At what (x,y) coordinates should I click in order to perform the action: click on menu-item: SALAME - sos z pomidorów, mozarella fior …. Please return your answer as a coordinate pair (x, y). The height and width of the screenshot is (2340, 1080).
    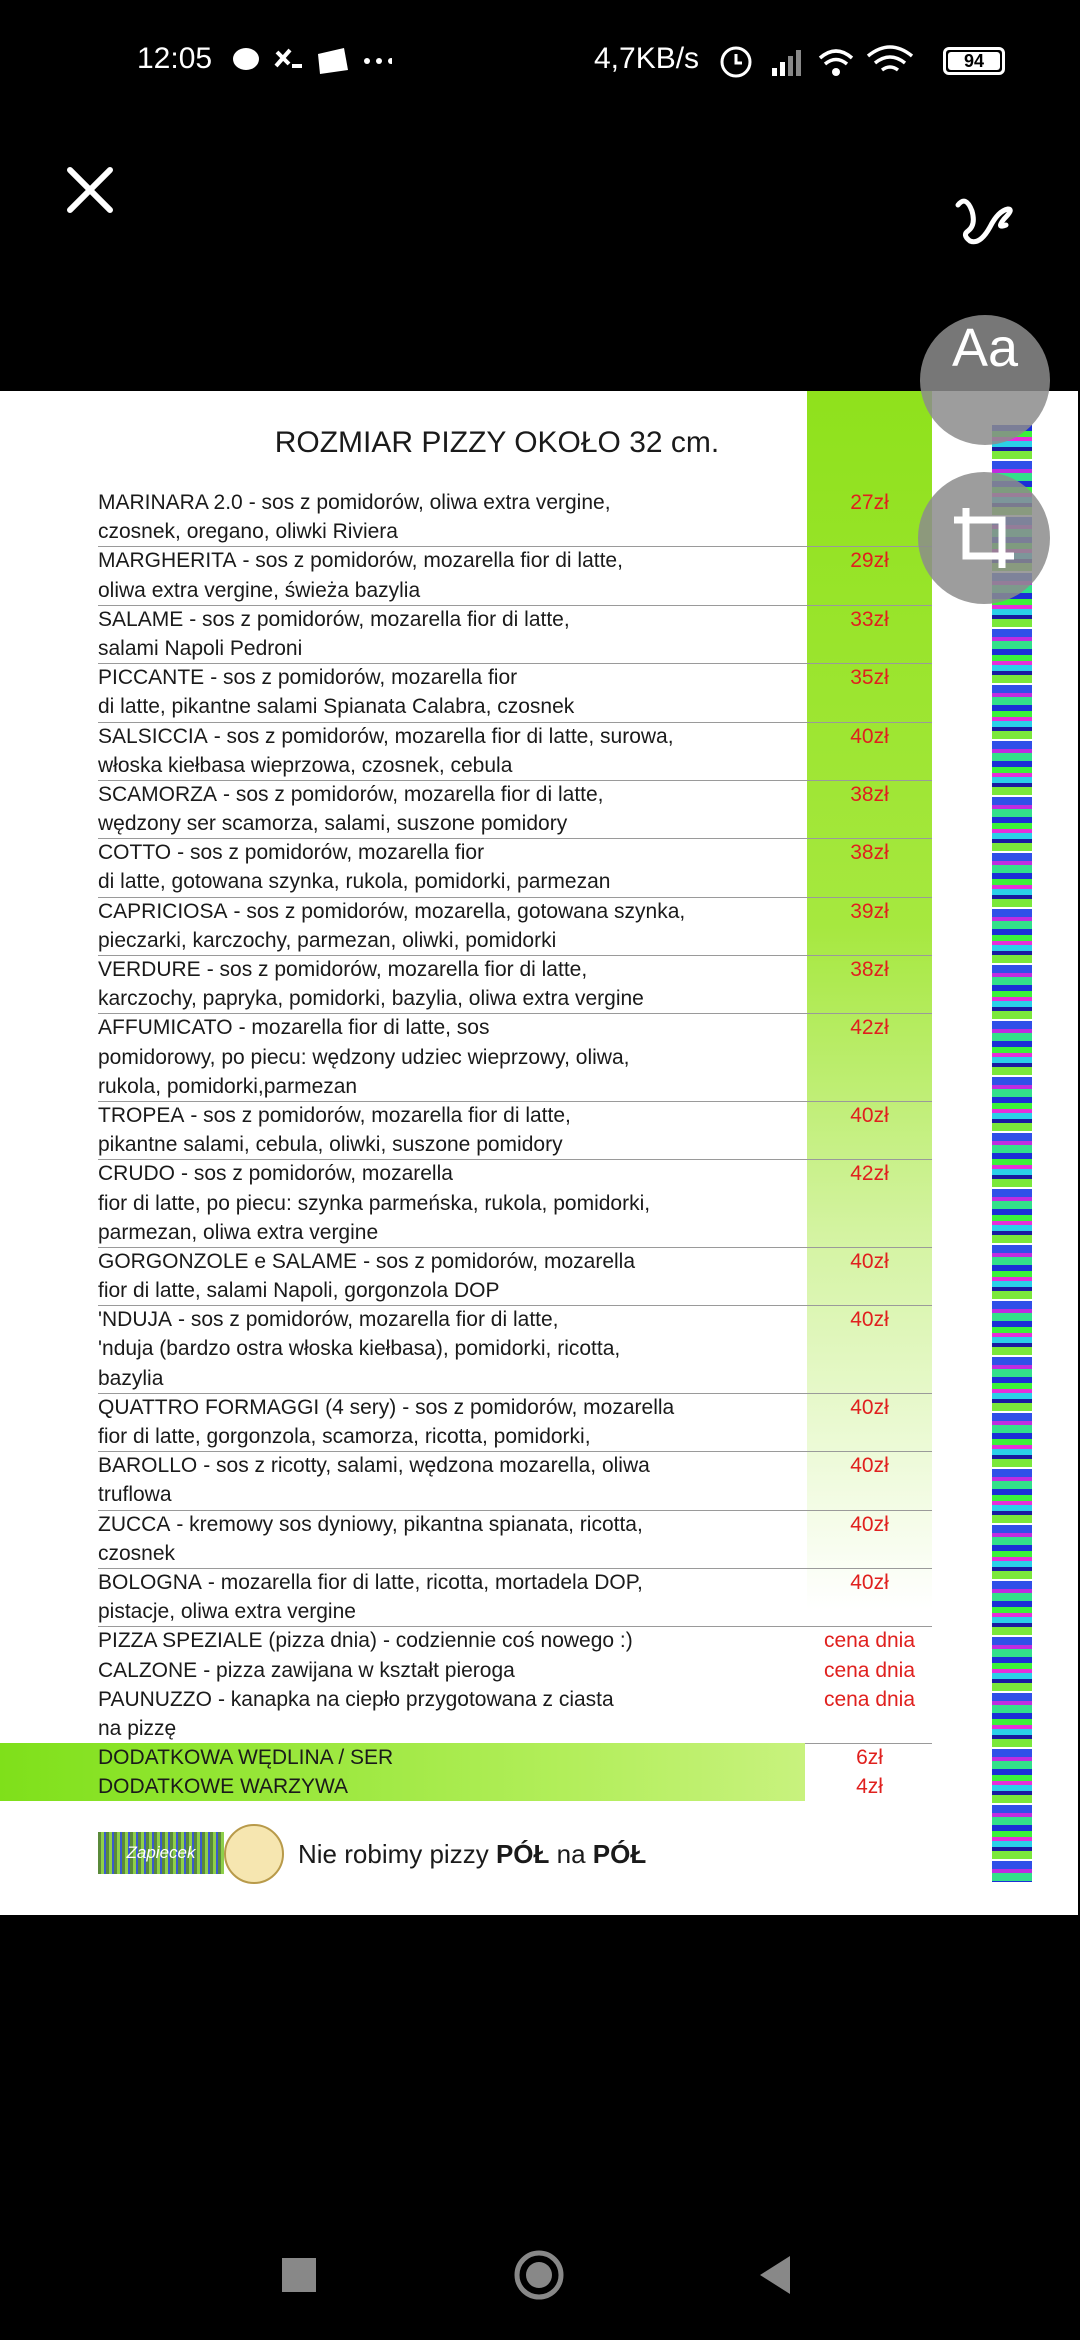
    Looking at the image, I should click on (515, 635).